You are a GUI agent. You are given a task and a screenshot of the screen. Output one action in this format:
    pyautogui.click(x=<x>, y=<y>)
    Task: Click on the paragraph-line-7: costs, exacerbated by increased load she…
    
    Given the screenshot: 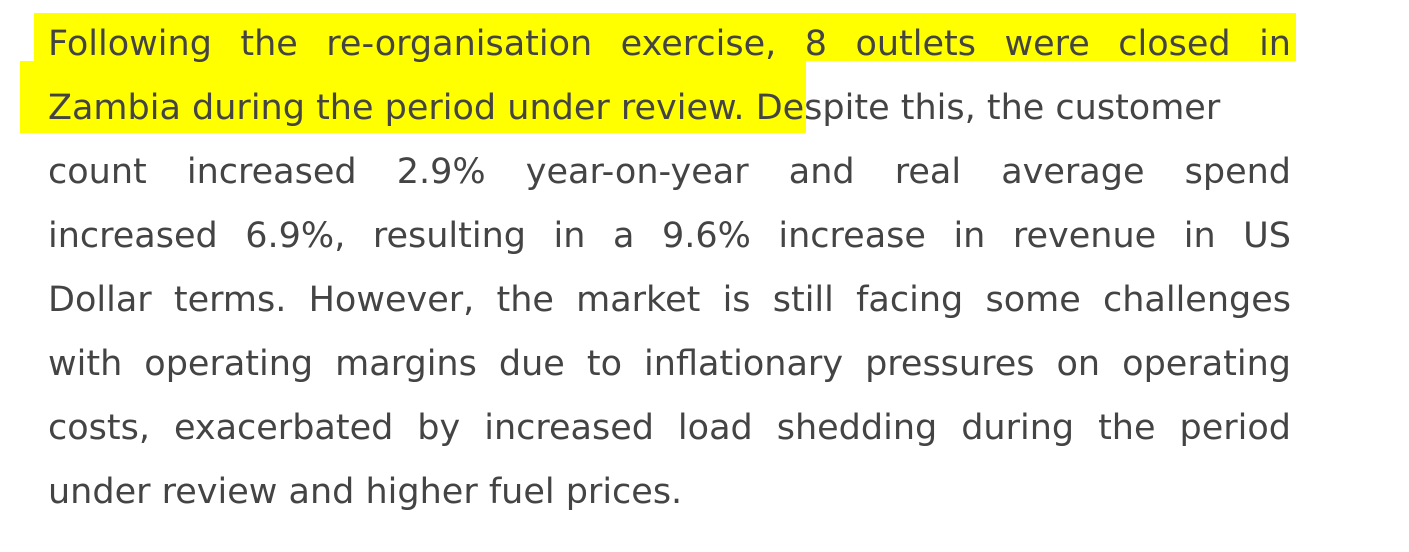 What is the action you would take?
    pyautogui.click(x=669, y=428)
    